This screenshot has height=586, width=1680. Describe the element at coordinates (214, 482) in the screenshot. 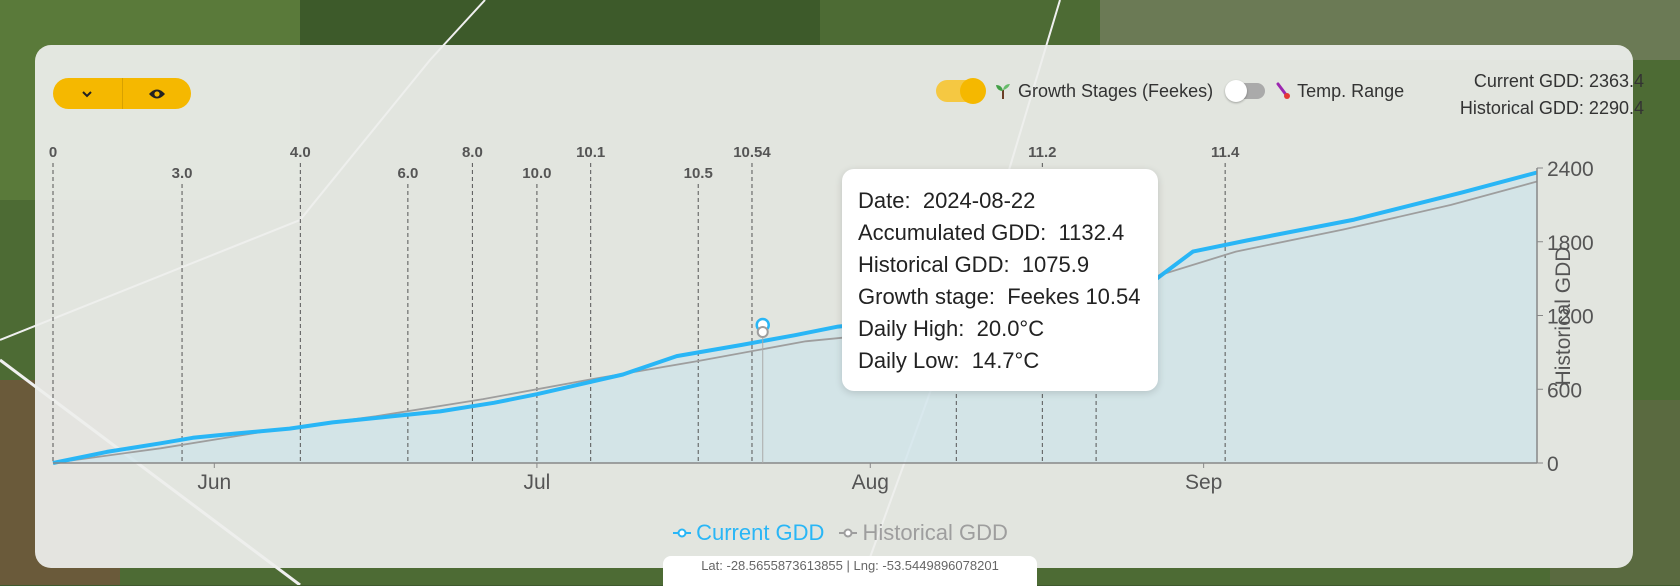

I see `x-tick-label-0: Jun` at that location.